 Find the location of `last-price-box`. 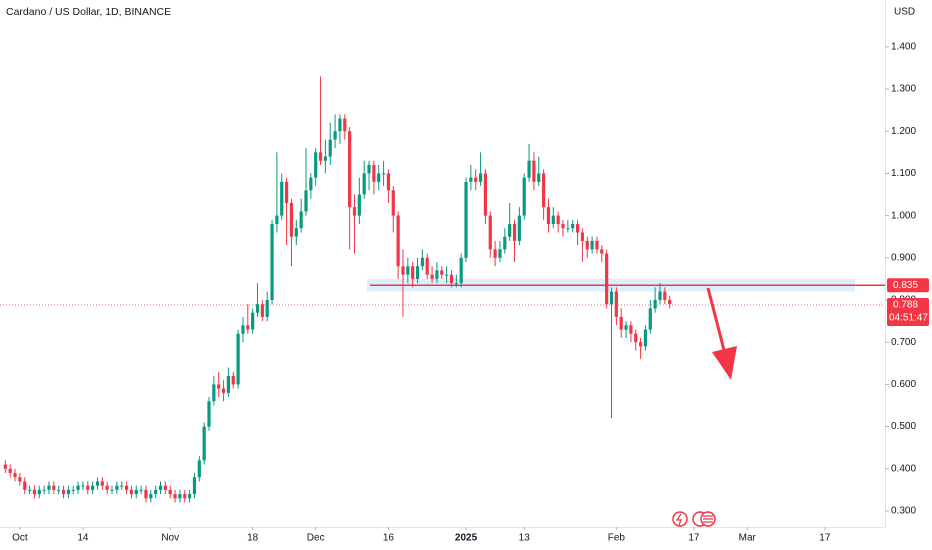

last-price-box is located at coordinates (908, 312).